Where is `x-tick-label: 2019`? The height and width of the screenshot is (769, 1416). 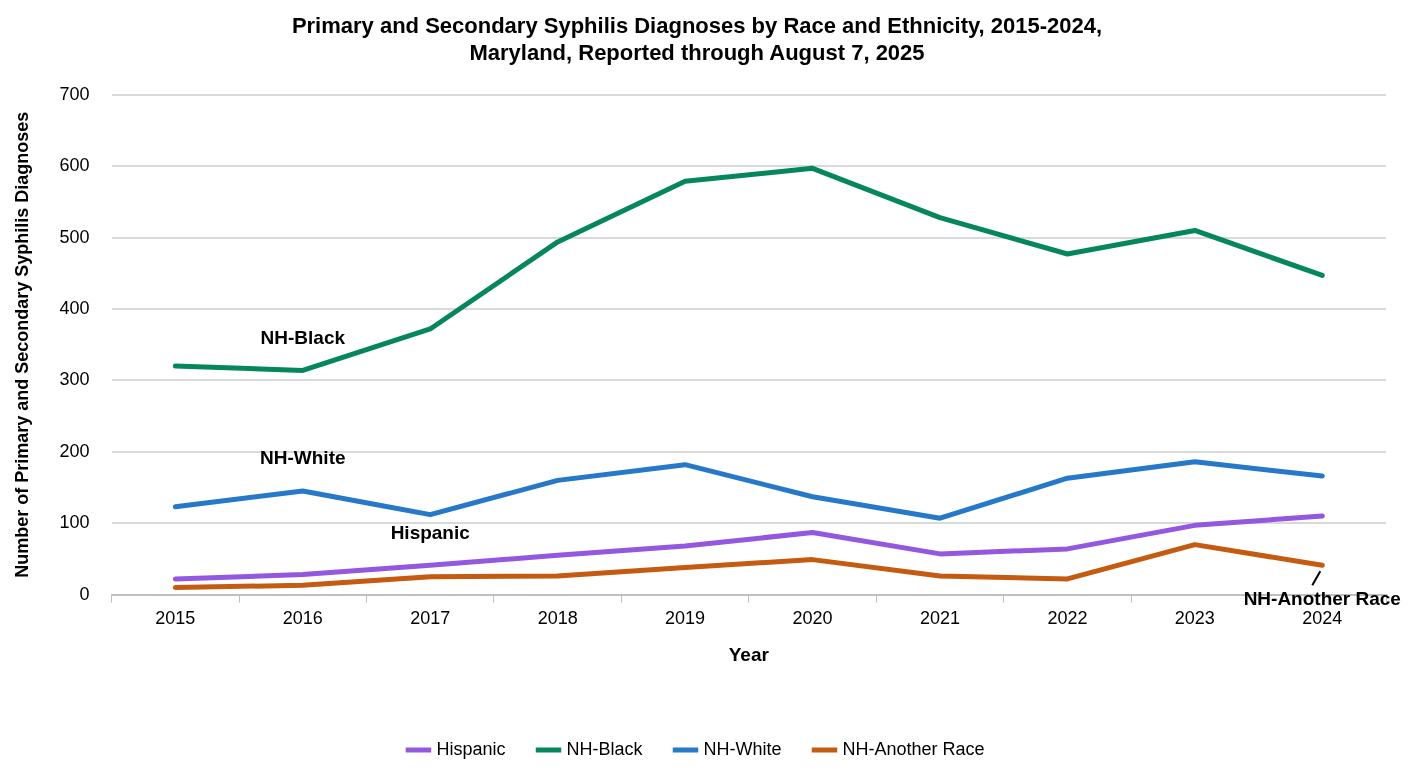
x-tick-label: 2019 is located at coordinates (685, 618).